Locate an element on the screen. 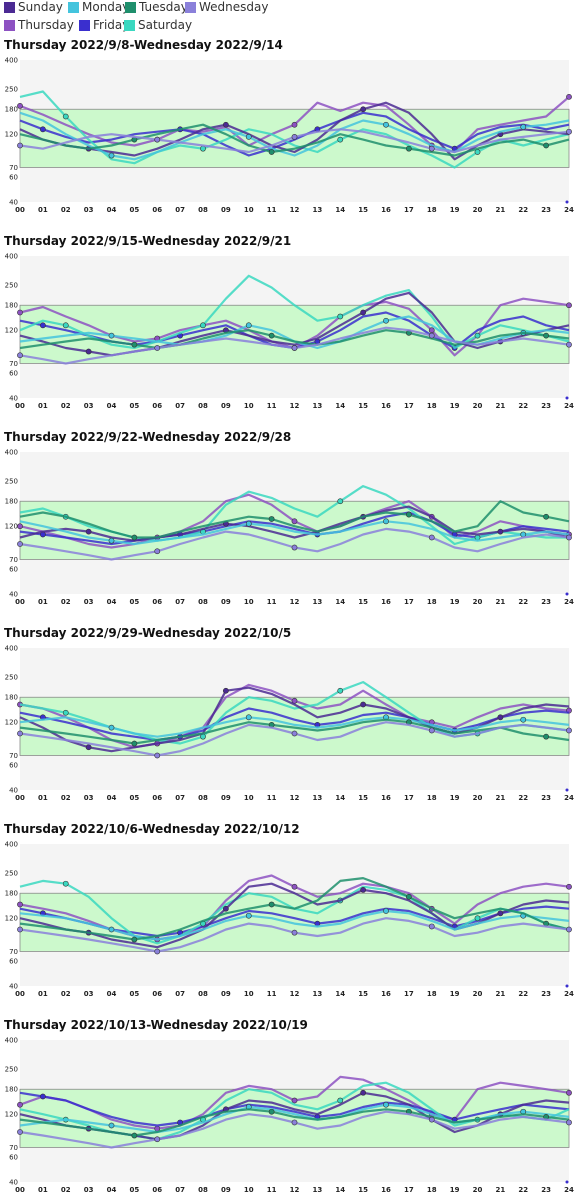 The image size is (577, 1202). chart-title: Thursday 2022/9/8-Wednesday 2022/9/14 is located at coordinates (143, 45).